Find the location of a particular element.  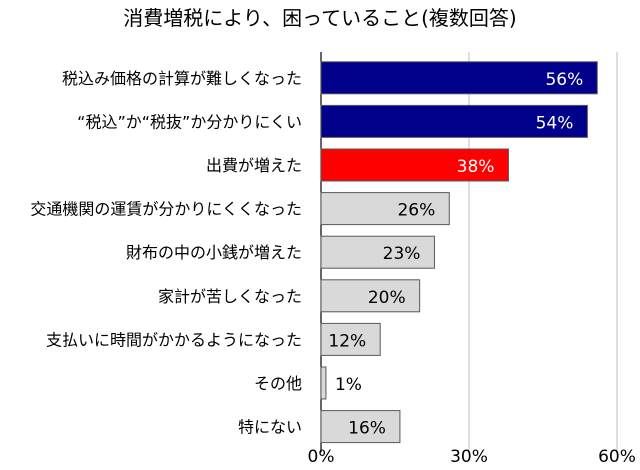

x-tick-label: 60% is located at coordinates (617, 457).